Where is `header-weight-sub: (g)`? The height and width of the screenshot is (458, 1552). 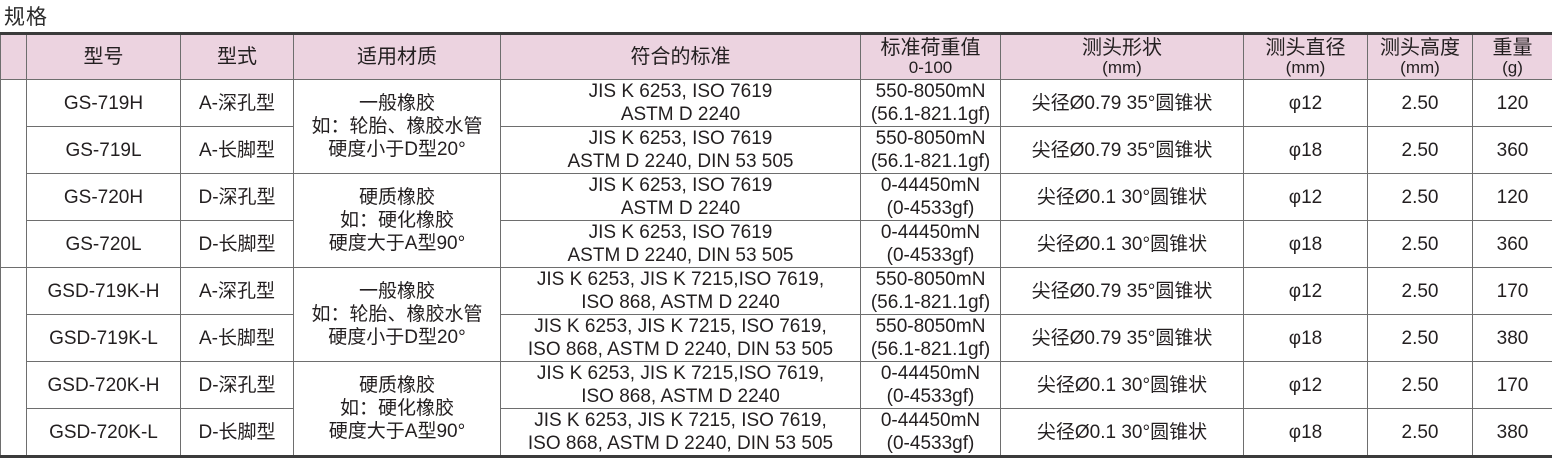 header-weight-sub: (g) is located at coordinates (1512, 68).